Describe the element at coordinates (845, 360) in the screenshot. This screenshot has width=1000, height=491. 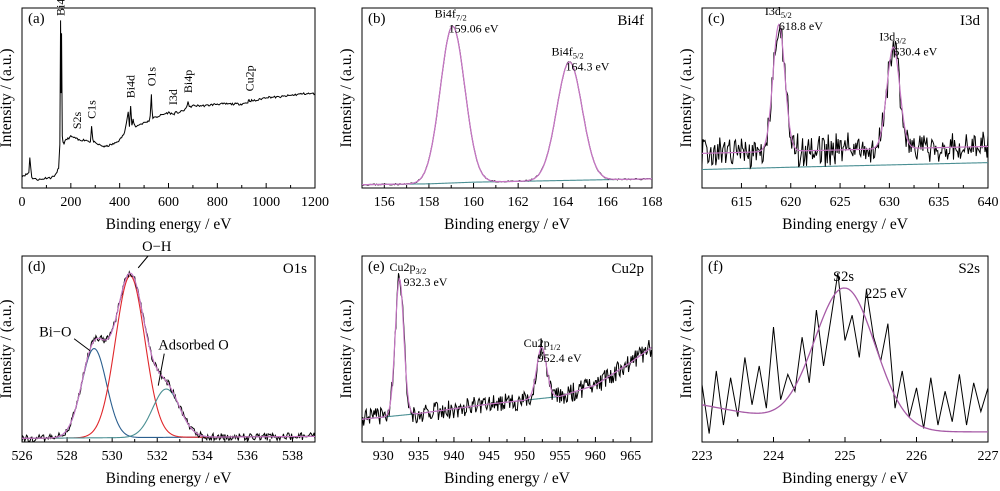
I see `s2s-fit-line` at that location.